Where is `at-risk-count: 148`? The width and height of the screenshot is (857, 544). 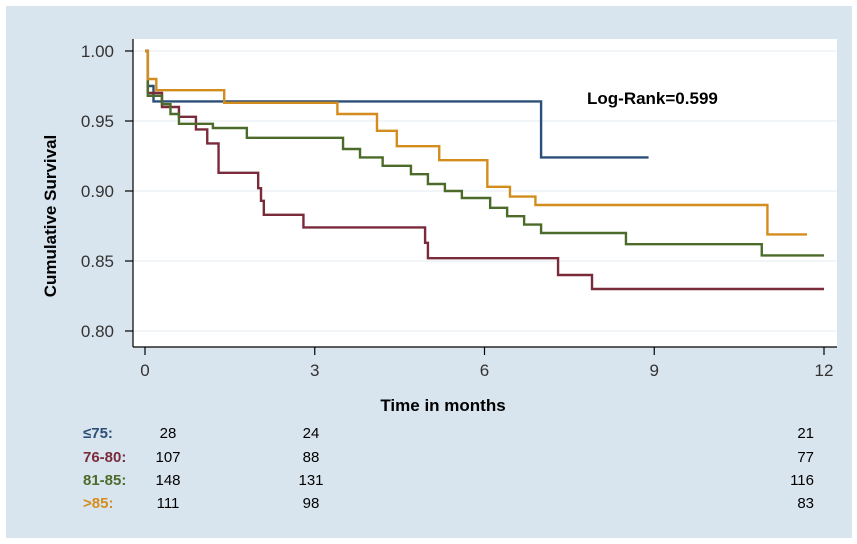
at-risk-count: 148 is located at coordinates (167, 480).